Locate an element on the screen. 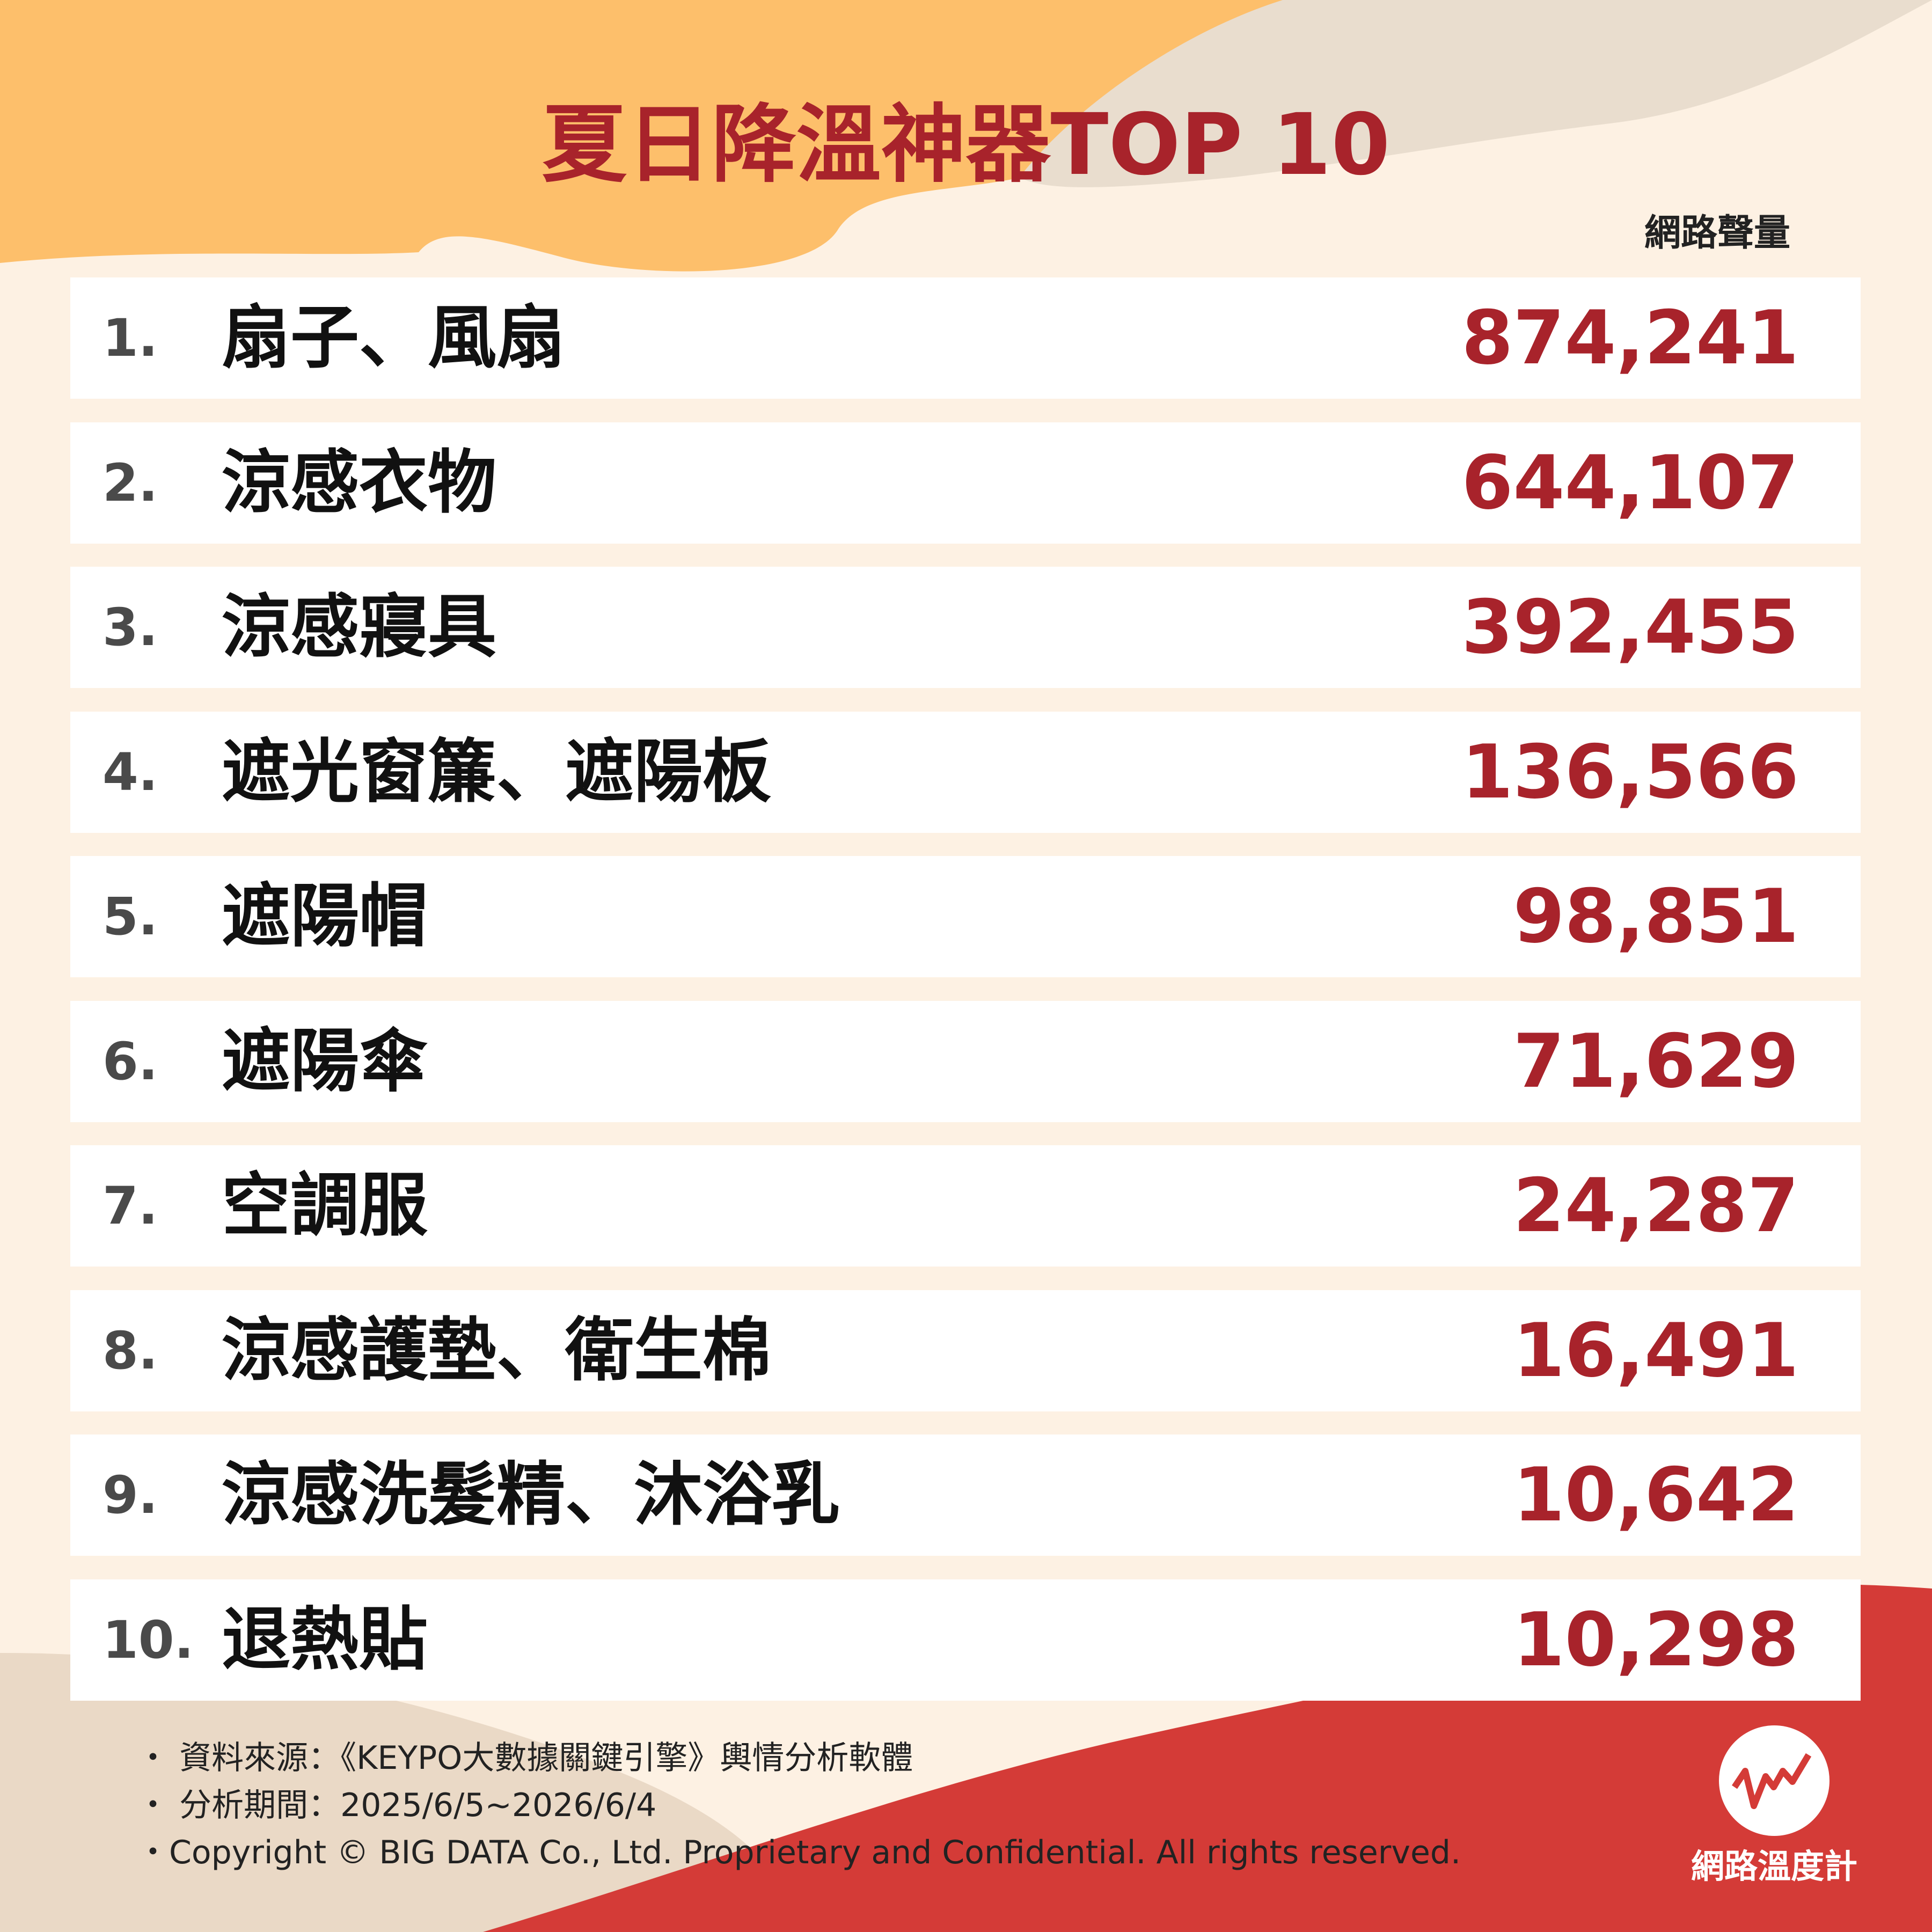 This screenshot has width=1932, height=1932. volume: 16,491 is located at coordinates (1656, 1350).